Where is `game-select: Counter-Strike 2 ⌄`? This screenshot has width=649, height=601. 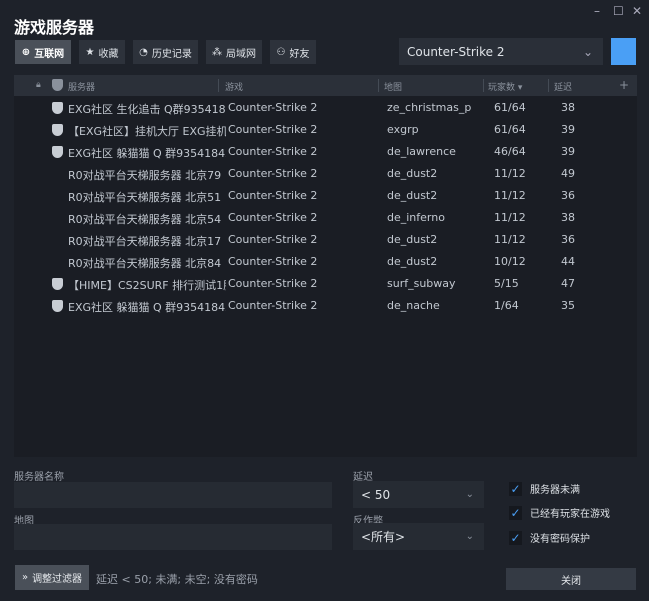 game-select: Counter-Strike 2 ⌄ is located at coordinates (501, 51).